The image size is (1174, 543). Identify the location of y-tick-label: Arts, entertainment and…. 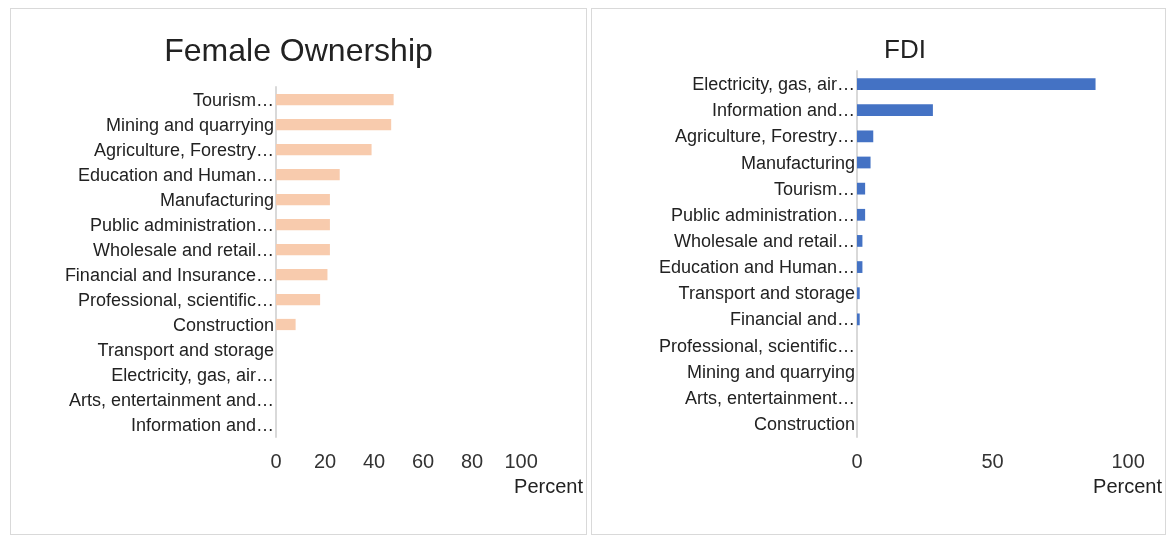
(171, 399).